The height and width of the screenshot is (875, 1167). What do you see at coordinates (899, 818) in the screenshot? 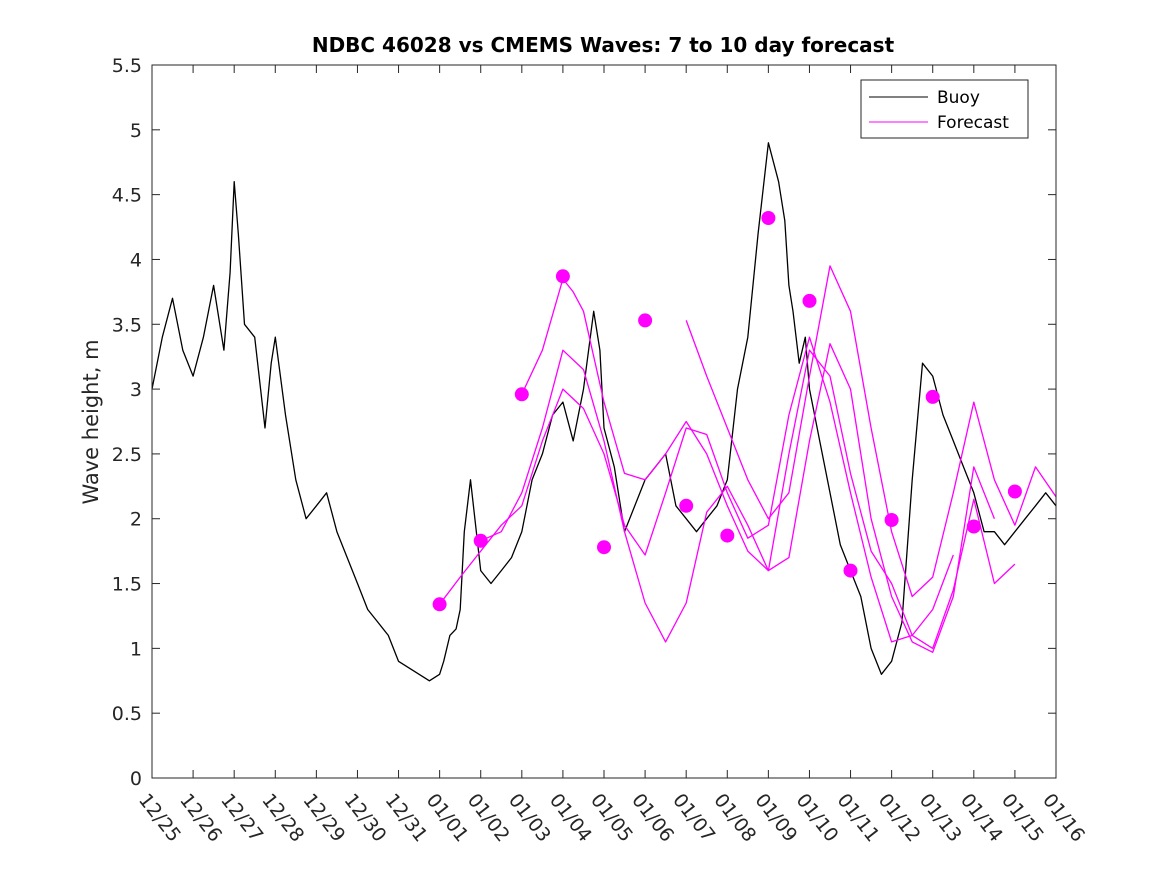
I see `x-tick-label: 01/12` at bounding box center [899, 818].